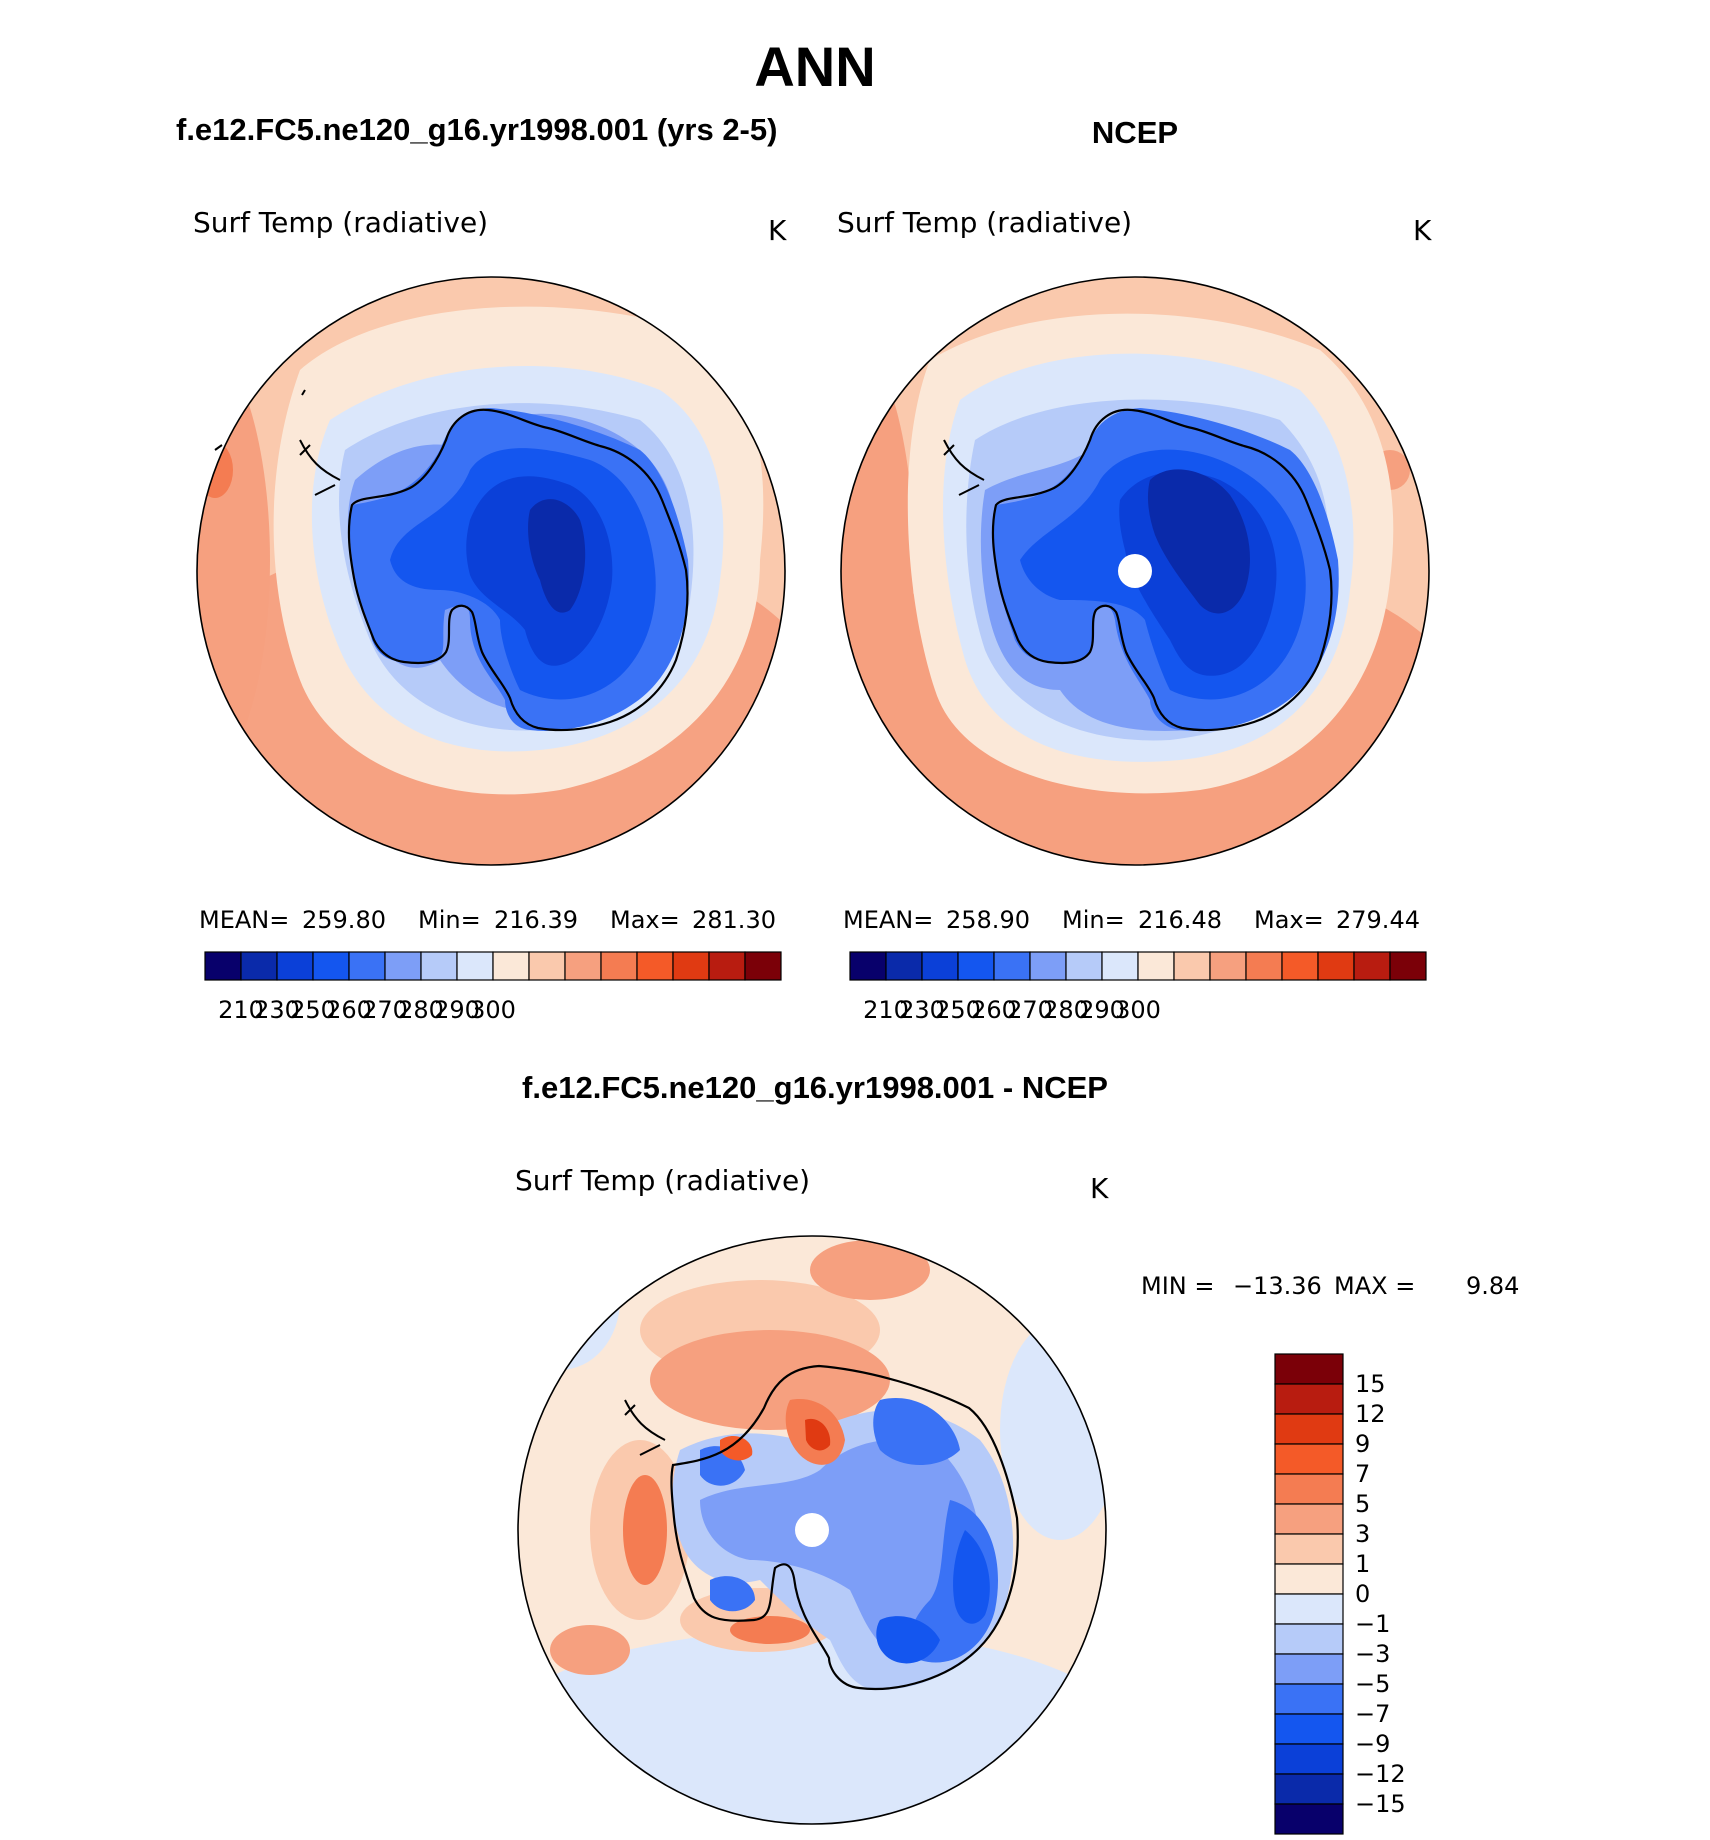 The image size is (1710, 1840). What do you see at coordinates (1362, 1444) in the screenshot?
I see `panel-c-colorbar-tick-label: 9` at bounding box center [1362, 1444].